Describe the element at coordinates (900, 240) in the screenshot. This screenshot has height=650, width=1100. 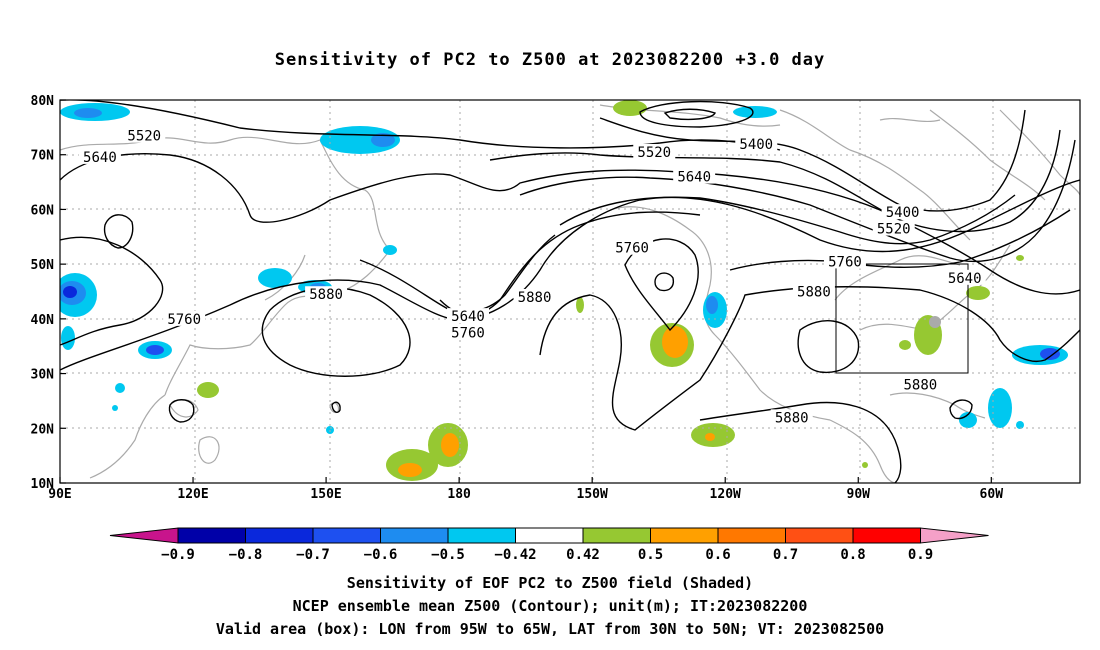
I see `contour-5760-east` at that location.